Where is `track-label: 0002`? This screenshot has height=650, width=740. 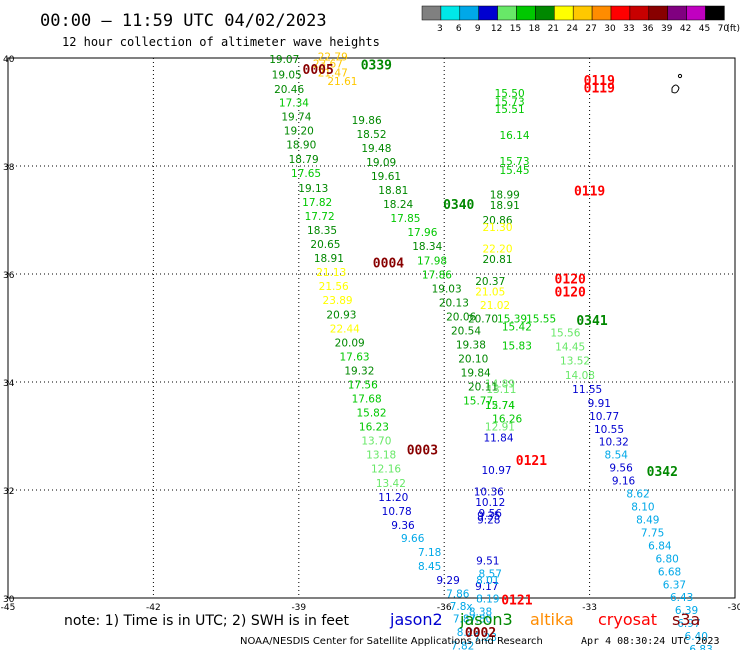 track-label: 0002 is located at coordinates (480, 633).